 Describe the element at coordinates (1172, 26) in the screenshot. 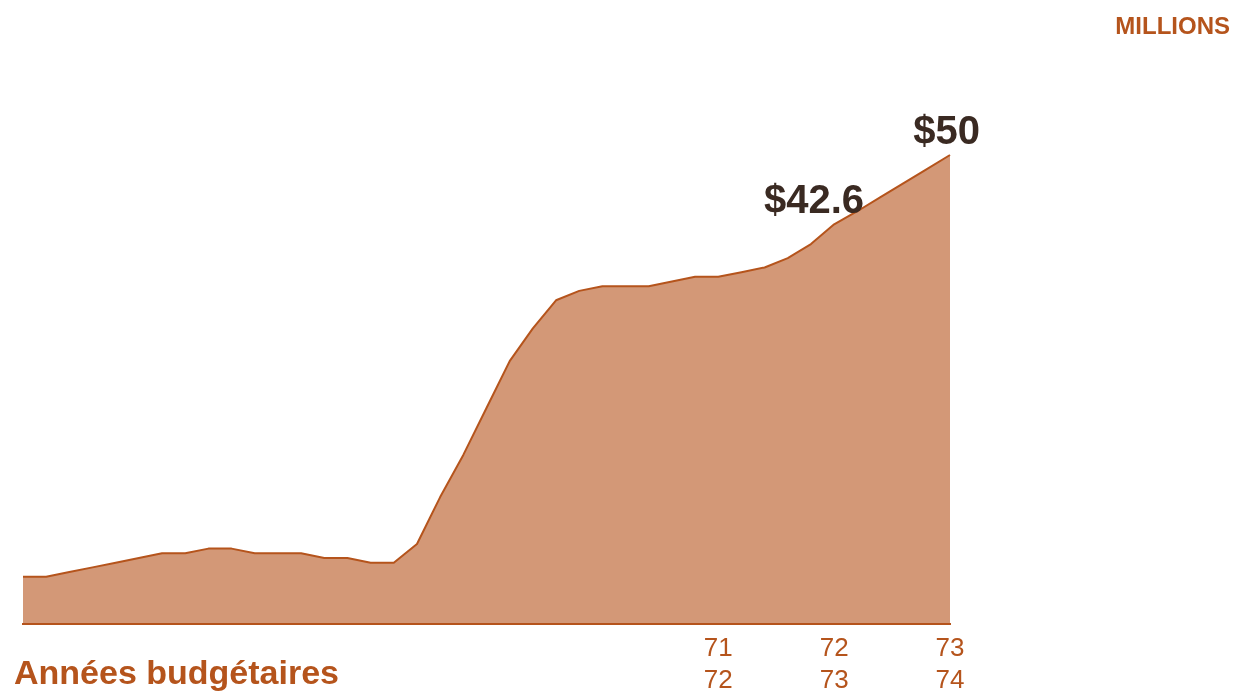

I see `text: MILLIONS` at that location.